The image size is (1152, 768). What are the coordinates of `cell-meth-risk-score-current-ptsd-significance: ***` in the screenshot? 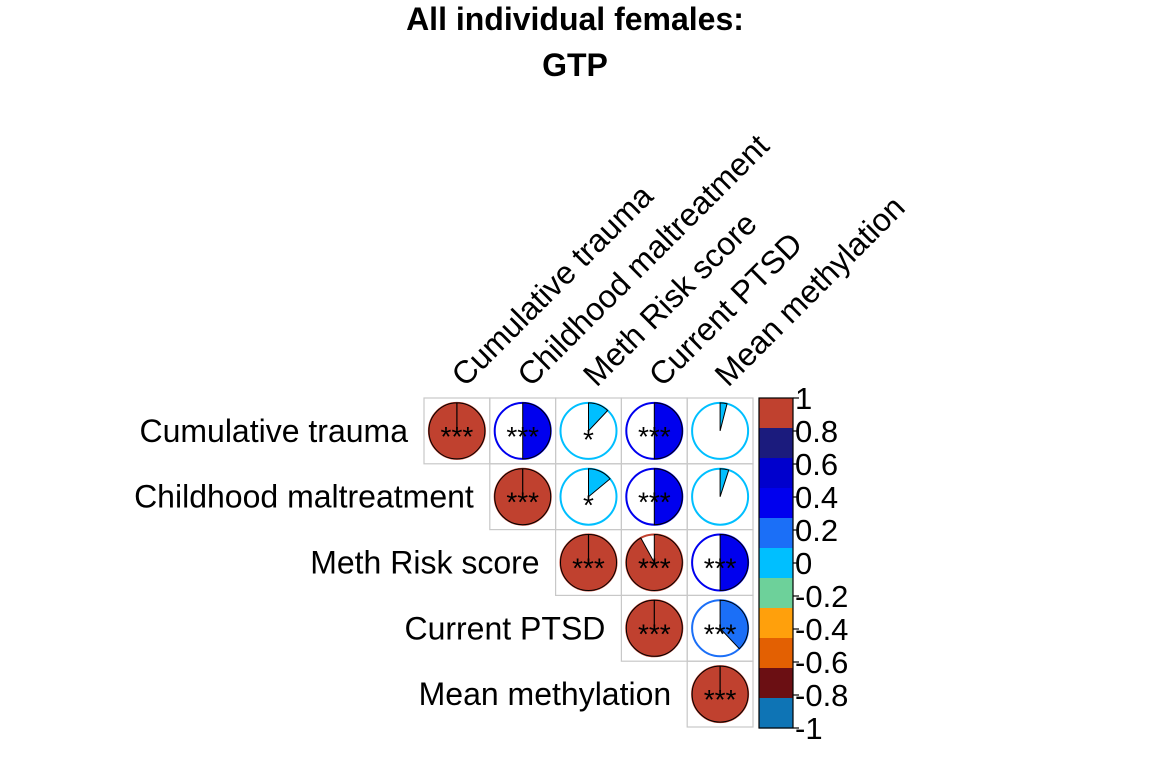 It's located at (654, 568).